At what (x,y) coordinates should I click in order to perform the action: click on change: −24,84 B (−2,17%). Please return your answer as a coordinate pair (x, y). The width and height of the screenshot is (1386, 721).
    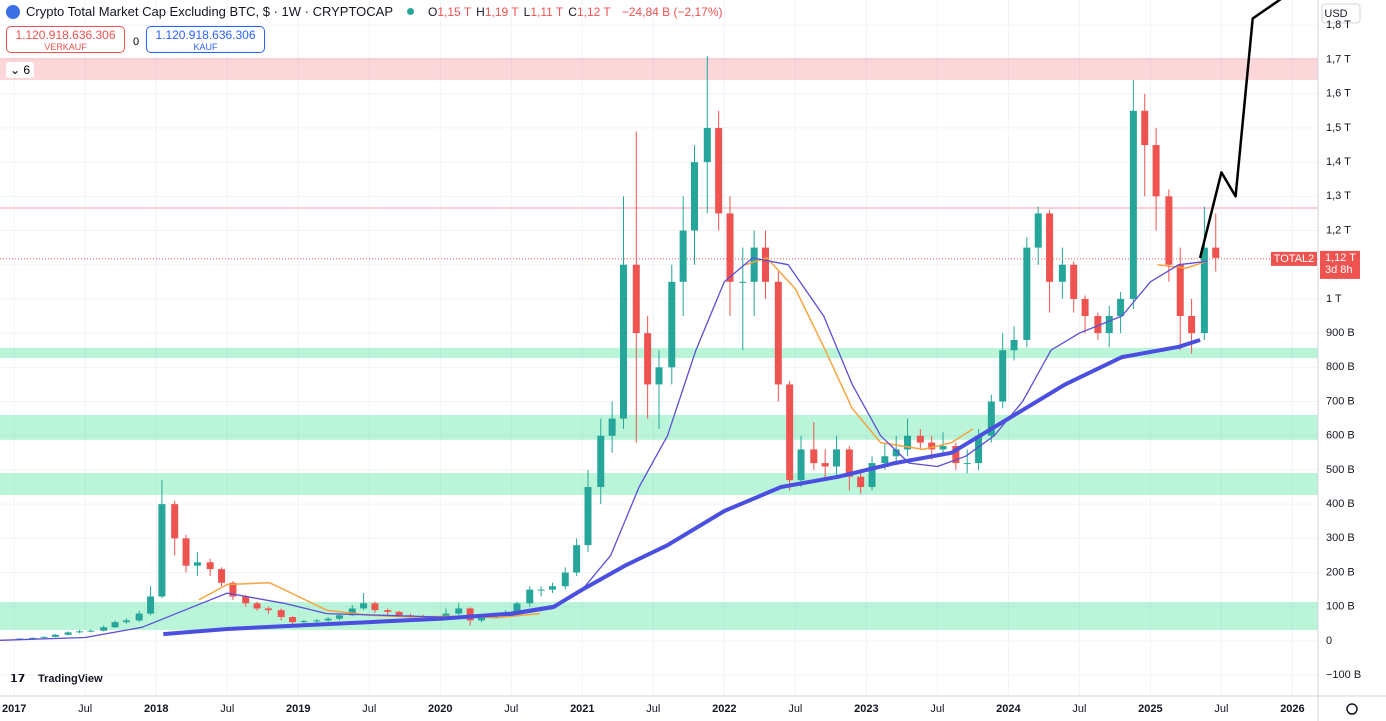
    Looking at the image, I should click on (672, 11).